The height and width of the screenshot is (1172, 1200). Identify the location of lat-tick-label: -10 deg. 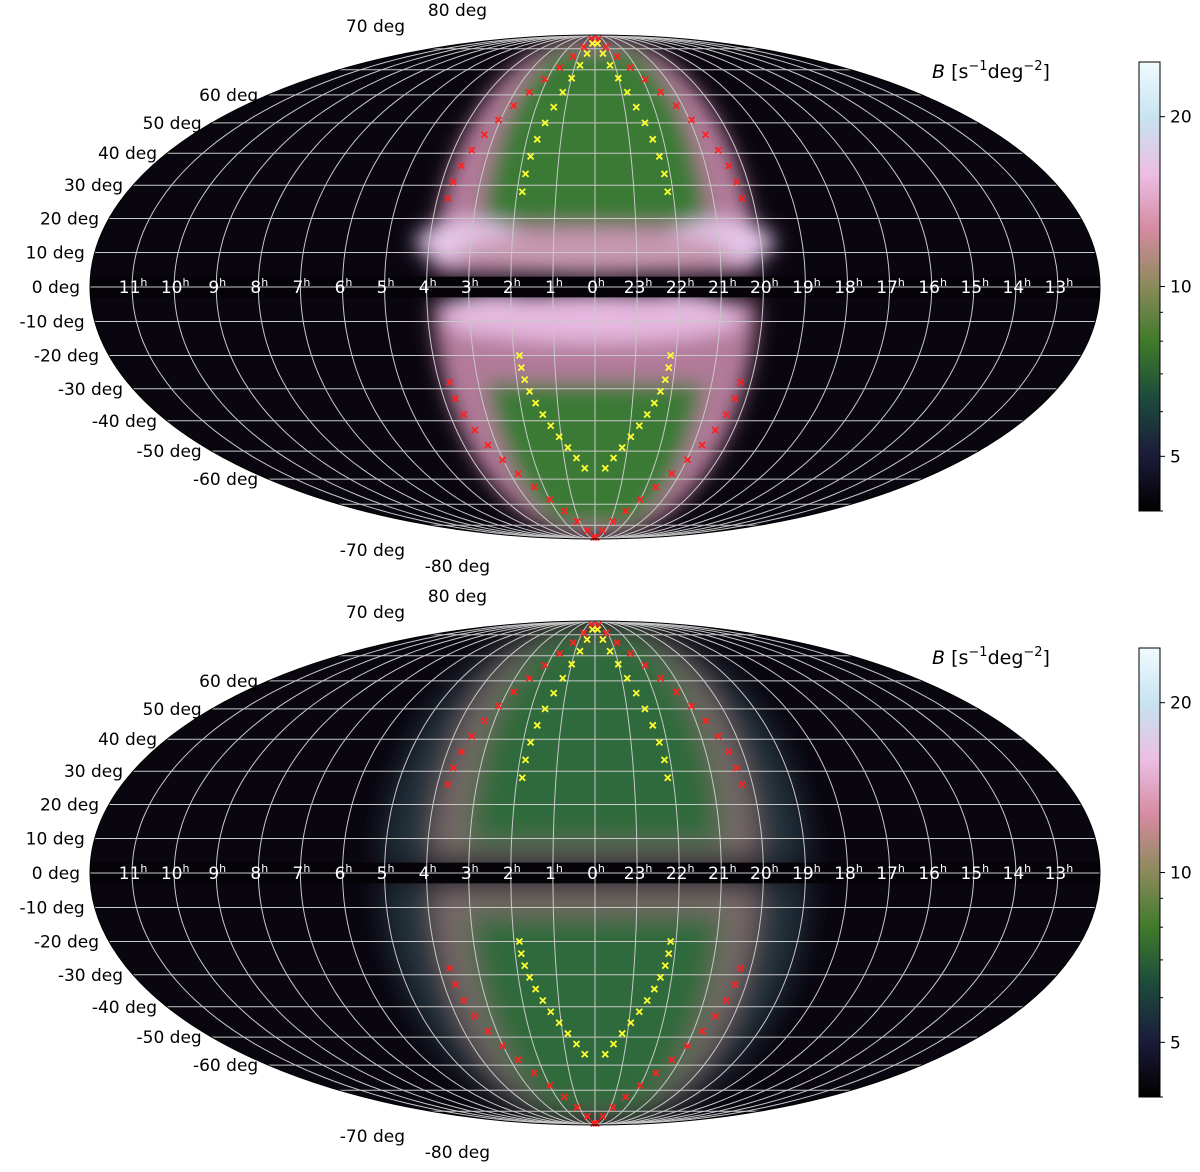
(52, 908).